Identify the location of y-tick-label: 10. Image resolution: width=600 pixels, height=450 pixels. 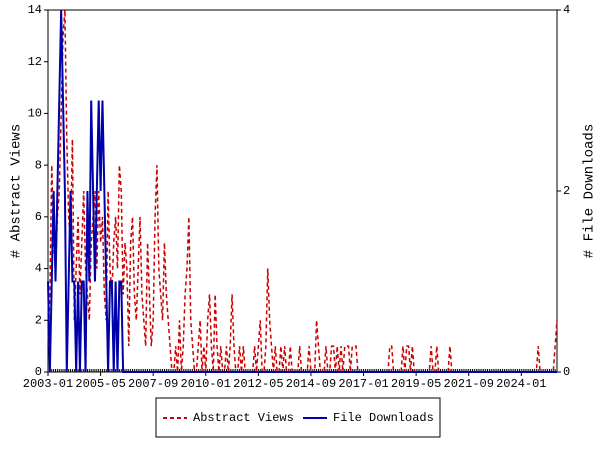
(35, 114).